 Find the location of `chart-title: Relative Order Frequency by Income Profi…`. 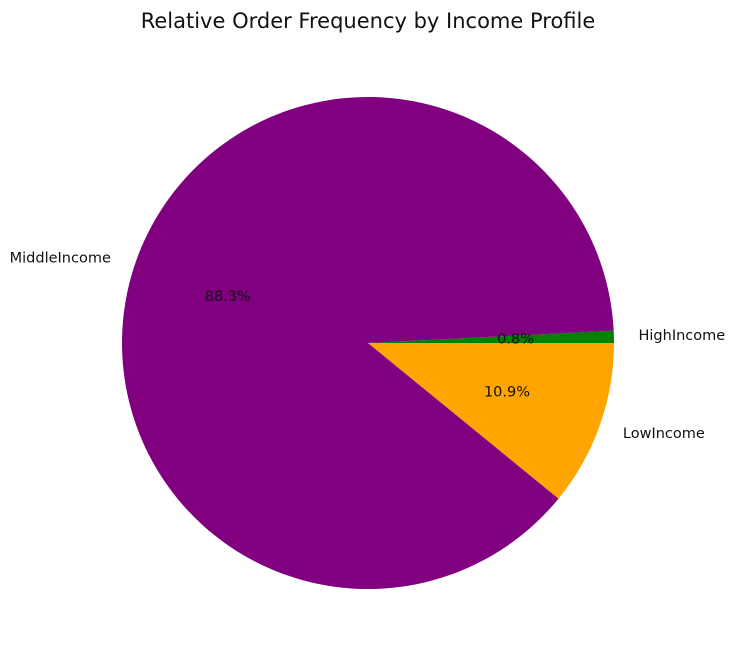

chart-title: Relative Order Frequency by Income Profi… is located at coordinates (368, 21).